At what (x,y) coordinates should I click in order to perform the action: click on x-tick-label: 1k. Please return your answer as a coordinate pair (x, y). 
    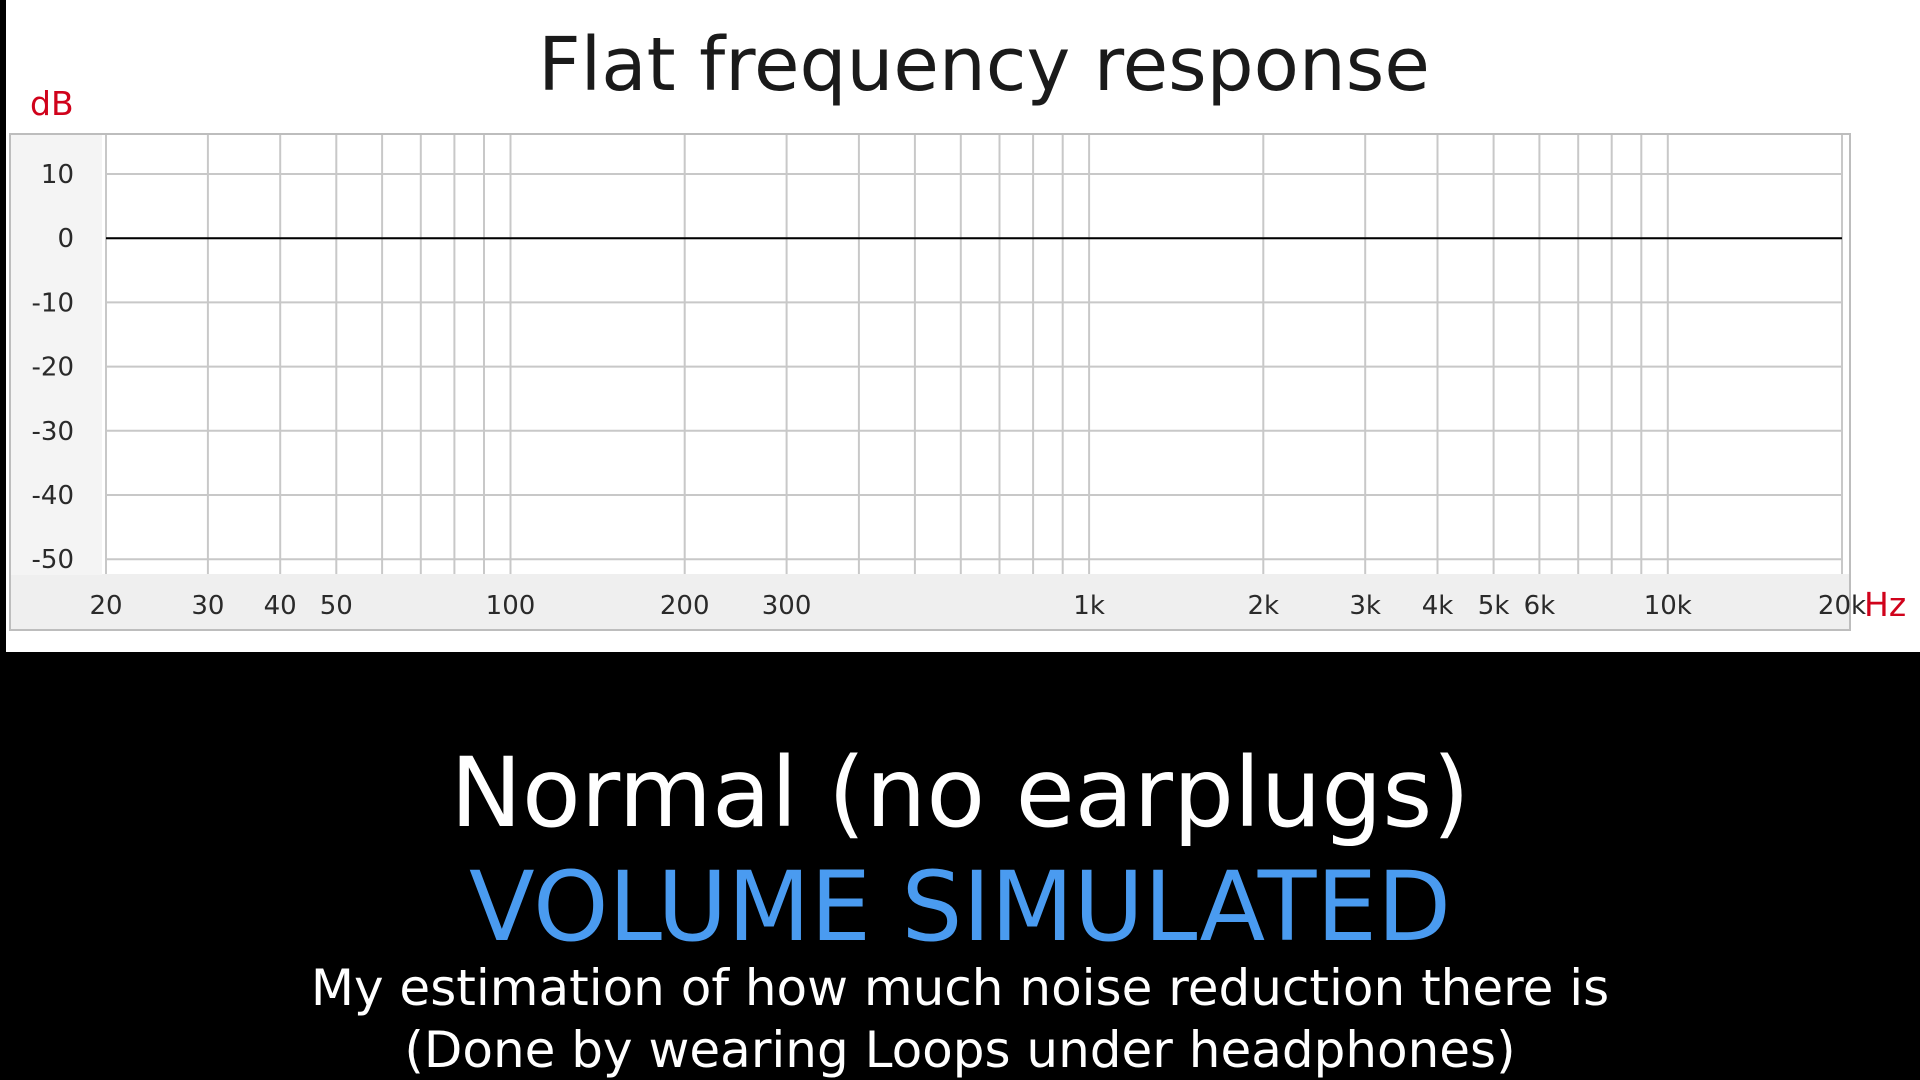
    Looking at the image, I should click on (1089, 606).